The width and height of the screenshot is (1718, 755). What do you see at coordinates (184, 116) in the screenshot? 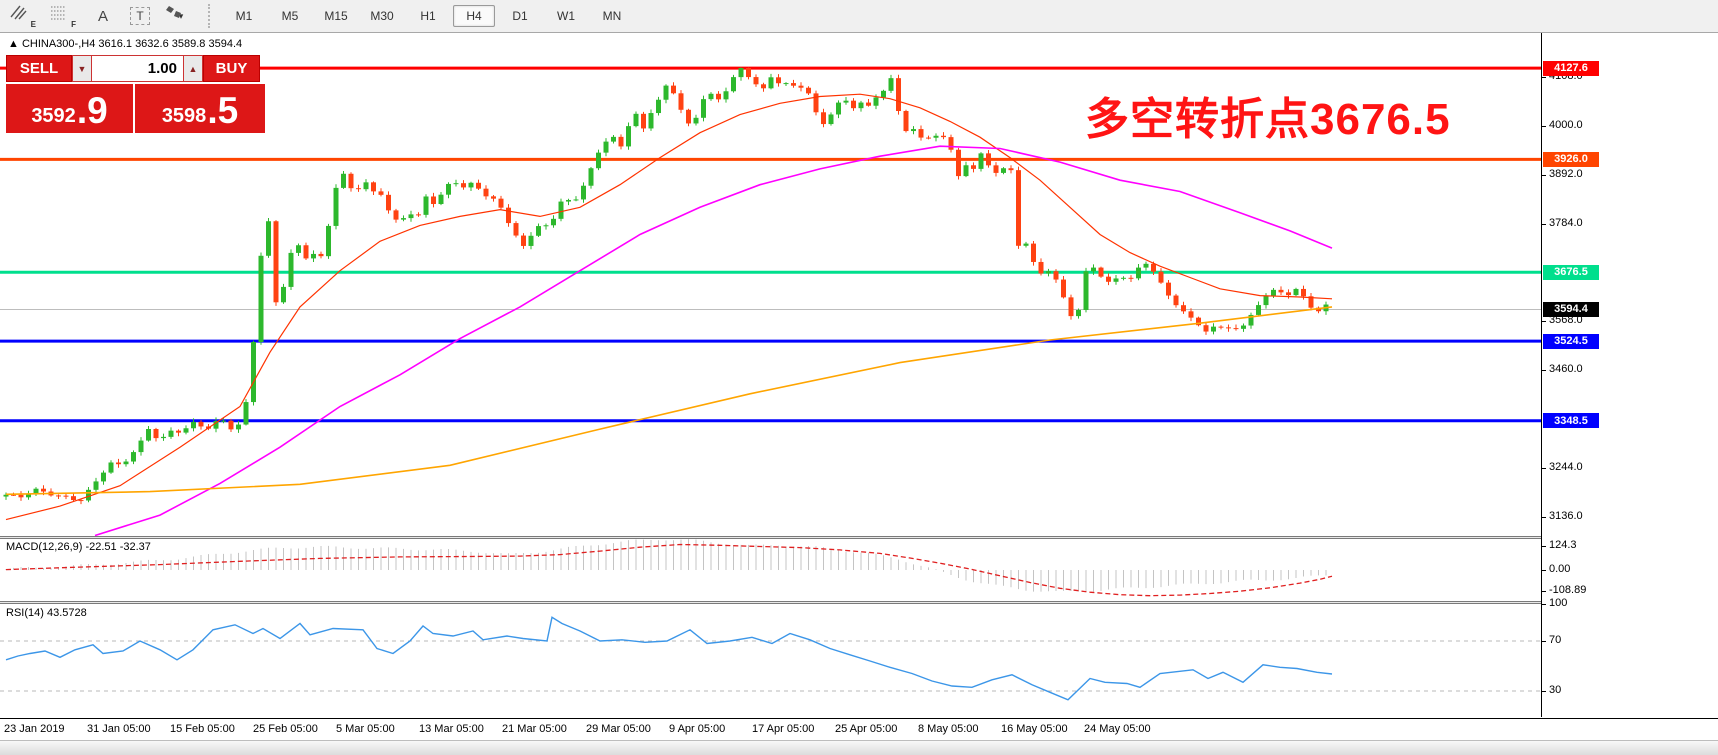
I see `buy-price-main: 3598` at bounding box center [184, 116].